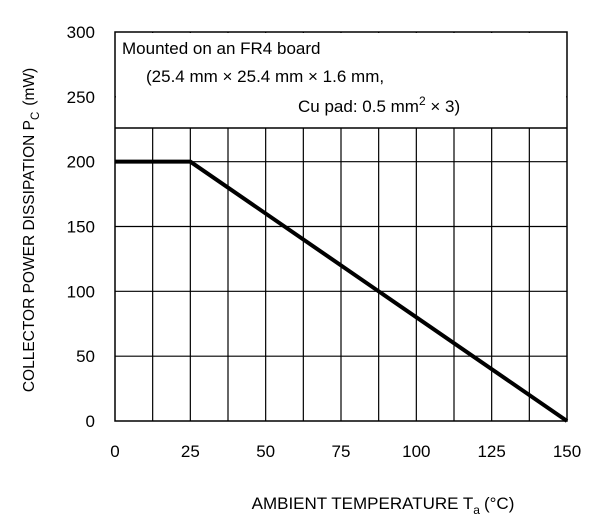 This screenshot has width=590, height=524. What do you see at coordinates (221, 48) in the screenshot?
I see `annotation-line-1: Mounted on an FR4 board` at bounding box center [221, 48].